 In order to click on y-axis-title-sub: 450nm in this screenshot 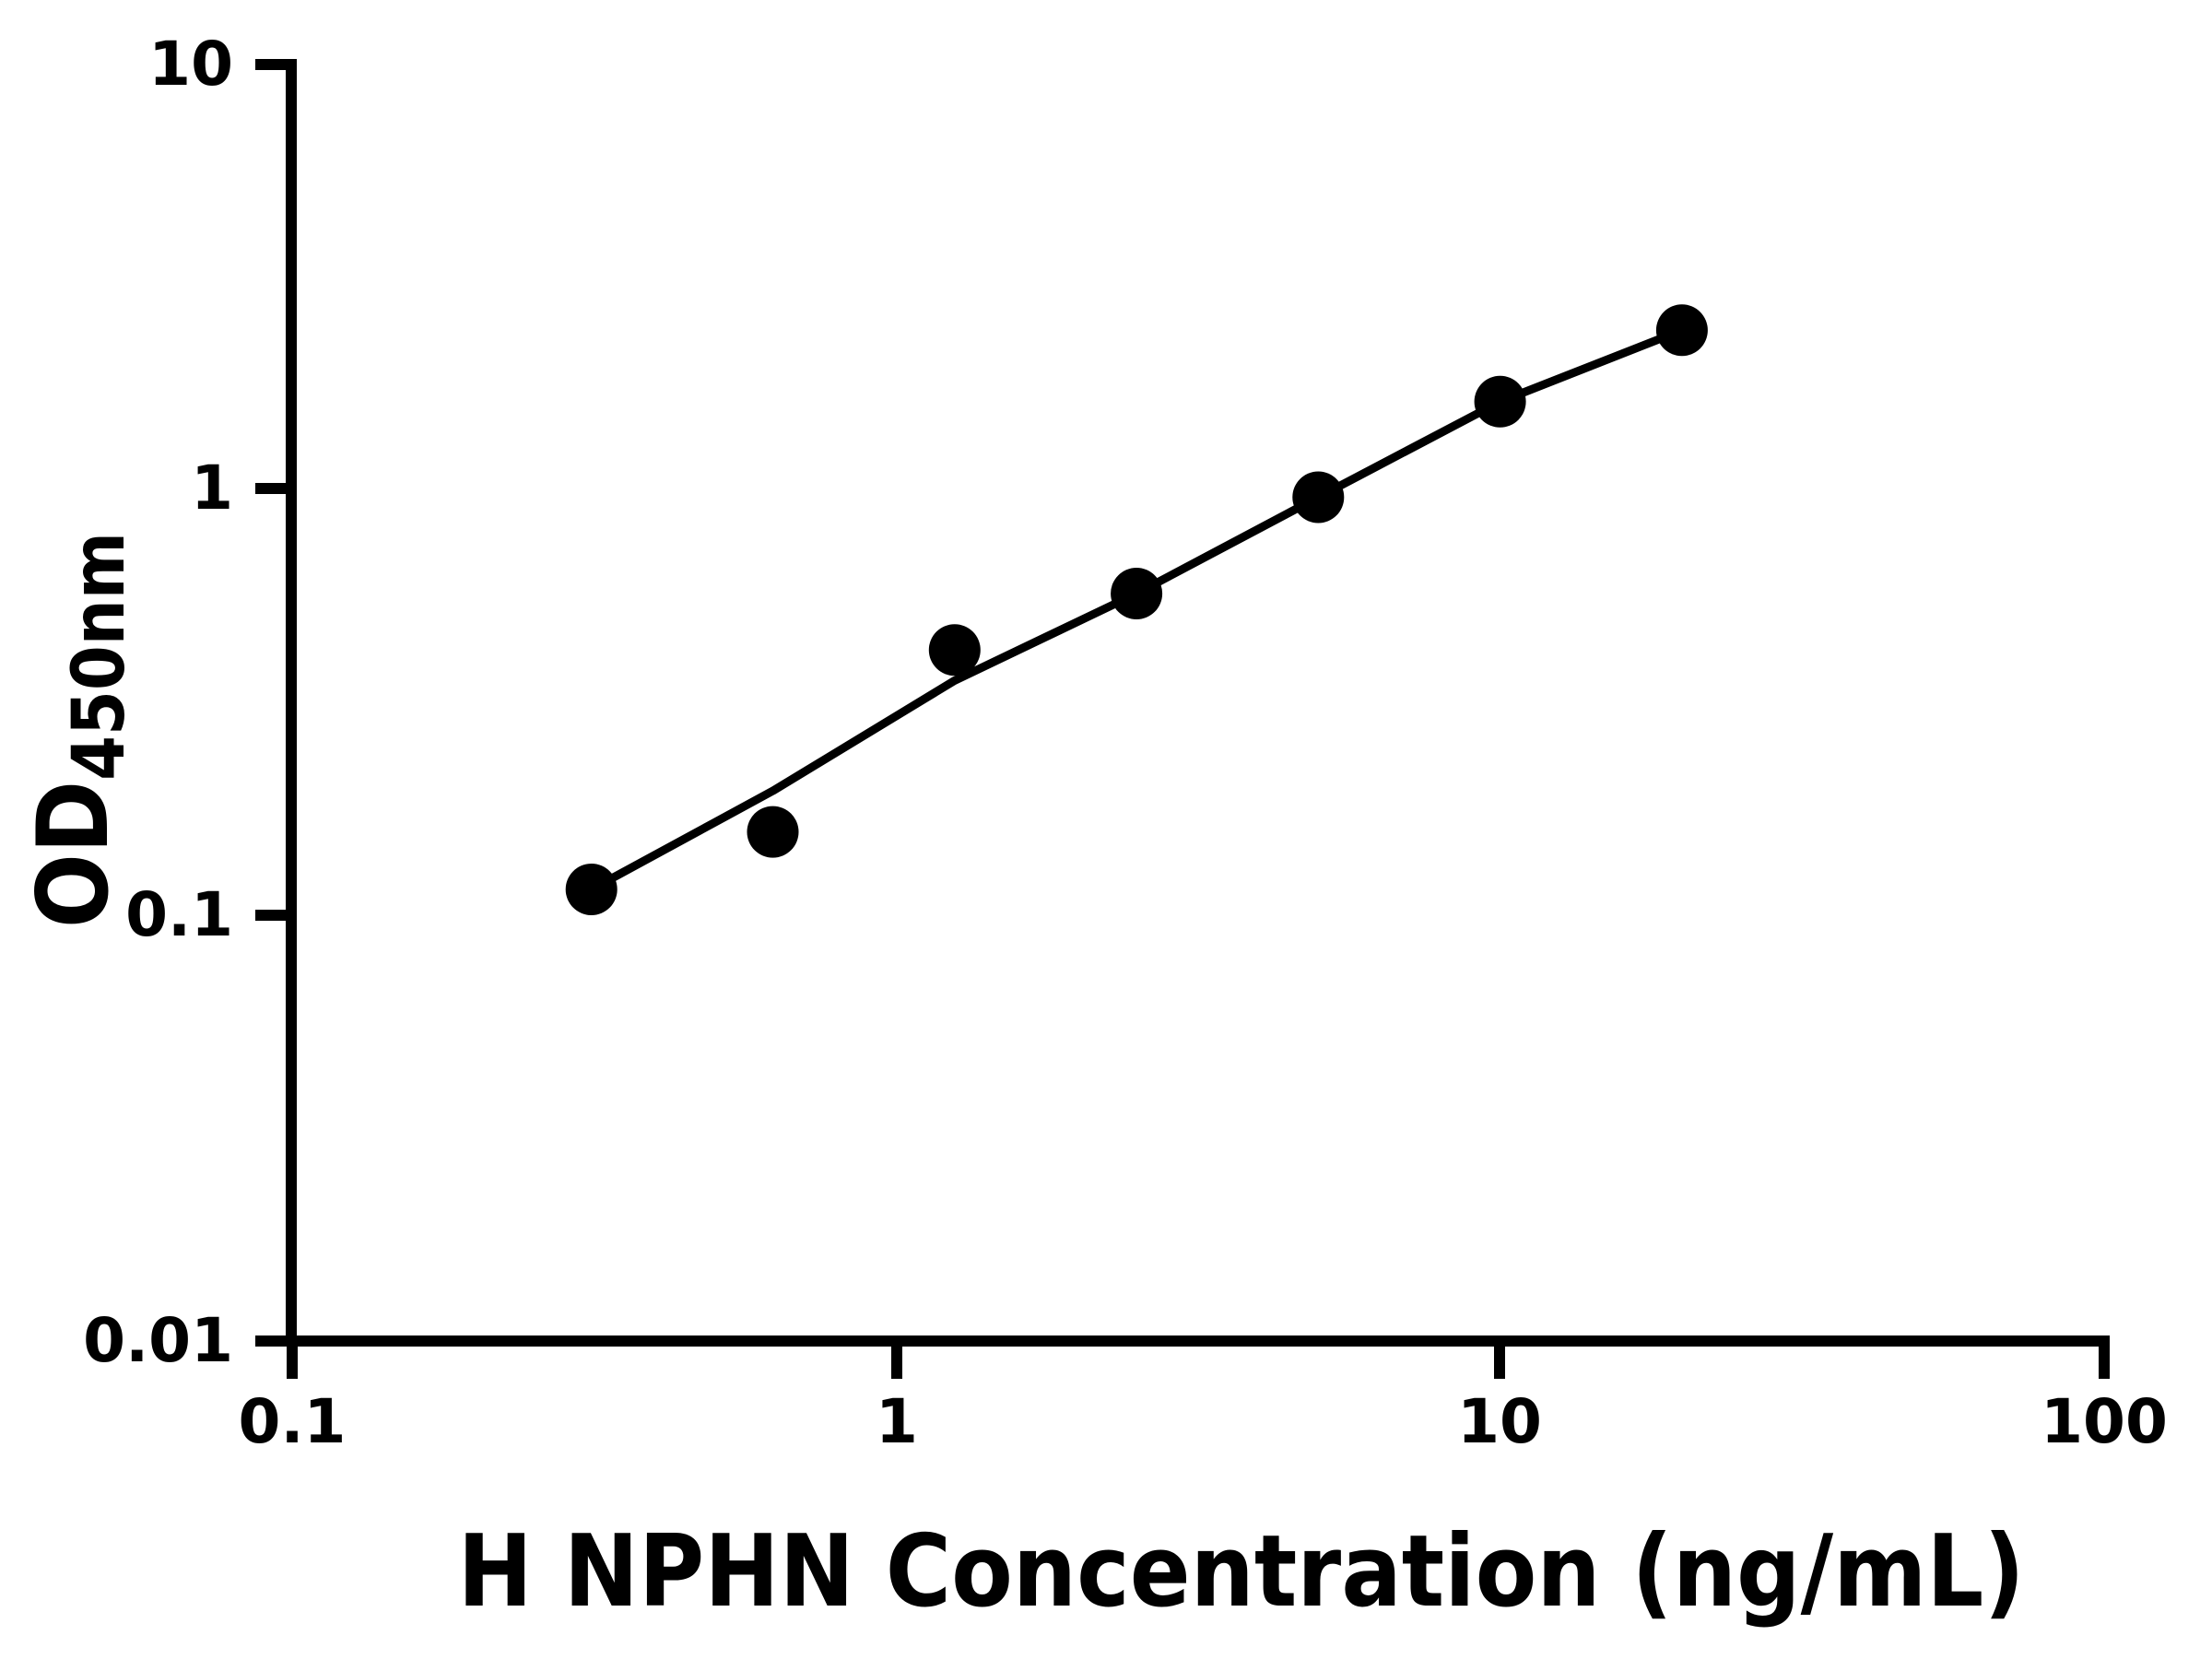, I will do `click(99, 656)`.